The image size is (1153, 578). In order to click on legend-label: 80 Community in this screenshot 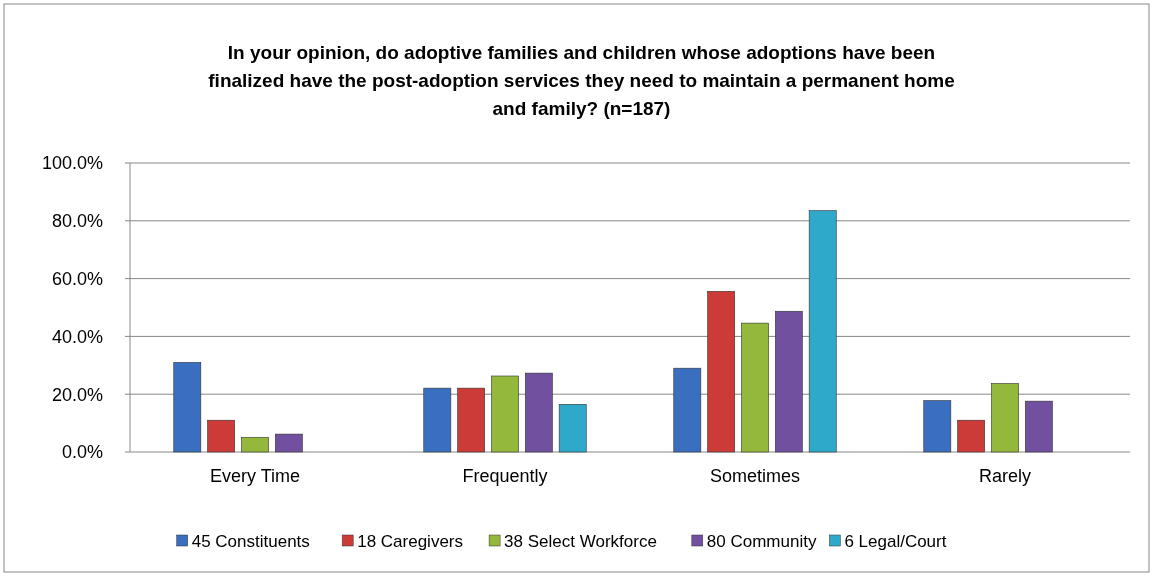, I will do `click(761, 541)`.